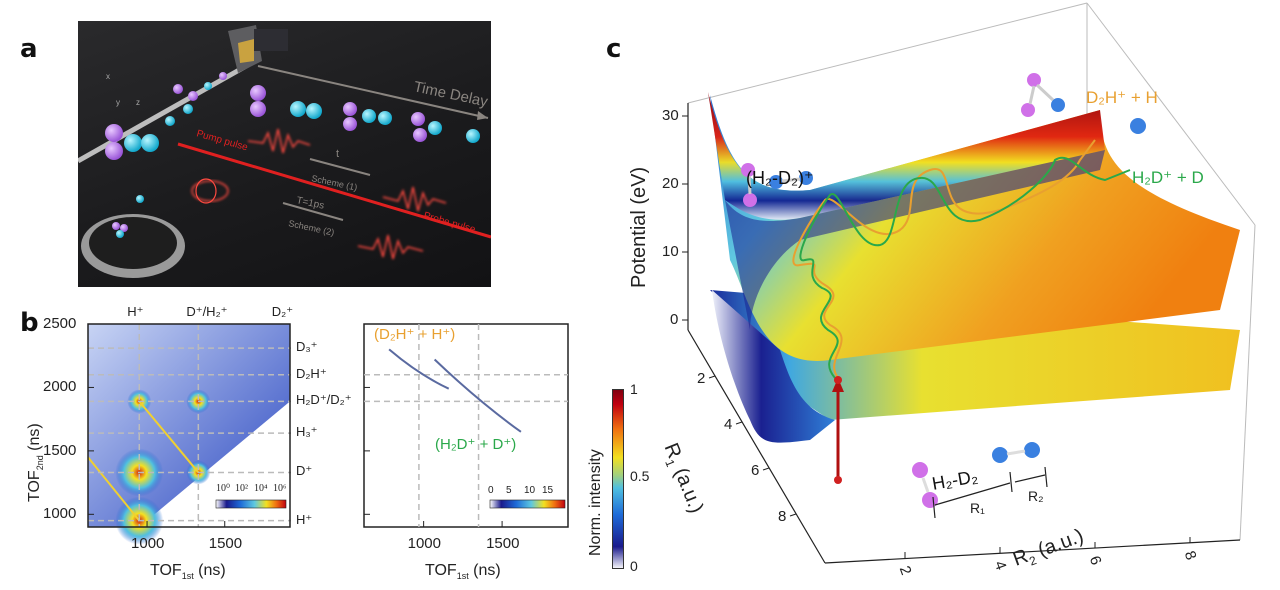  Describe the element at coordinates (1032, 551) in the screenshot. I see `r2-axis` at that location.